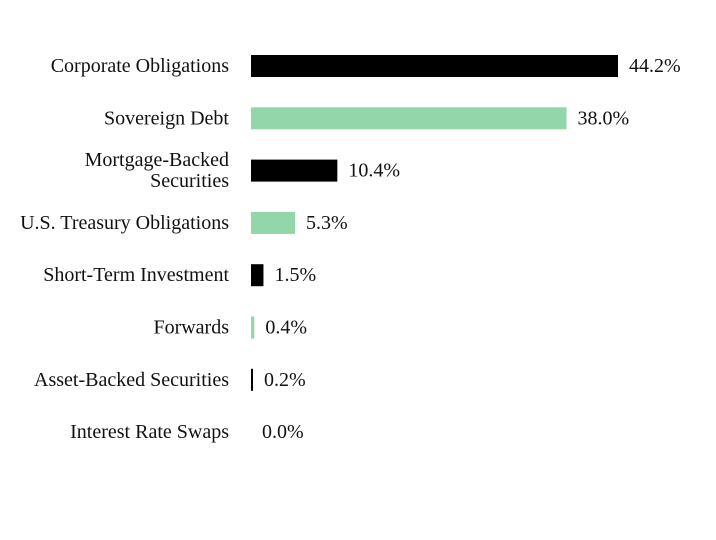  Describe the element at coordinates (604, 118) in the screenshot. I see `value-label-sovereign-debt: 38.0%` at that location.